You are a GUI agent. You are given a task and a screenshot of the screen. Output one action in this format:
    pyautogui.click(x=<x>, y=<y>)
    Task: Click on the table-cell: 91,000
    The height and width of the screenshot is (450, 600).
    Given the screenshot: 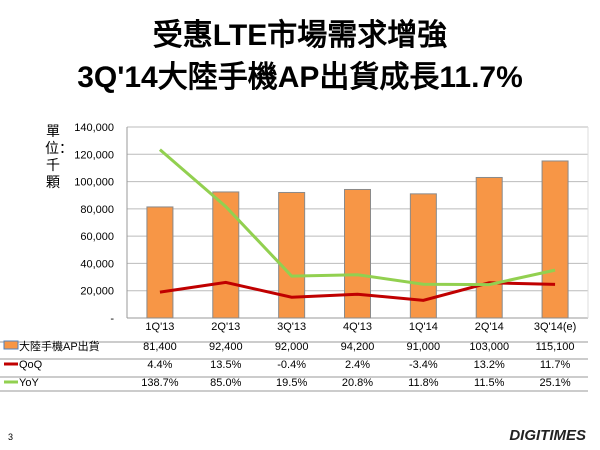 What is the action you would take?
    pyautogui.click(x=424, y=347)
    